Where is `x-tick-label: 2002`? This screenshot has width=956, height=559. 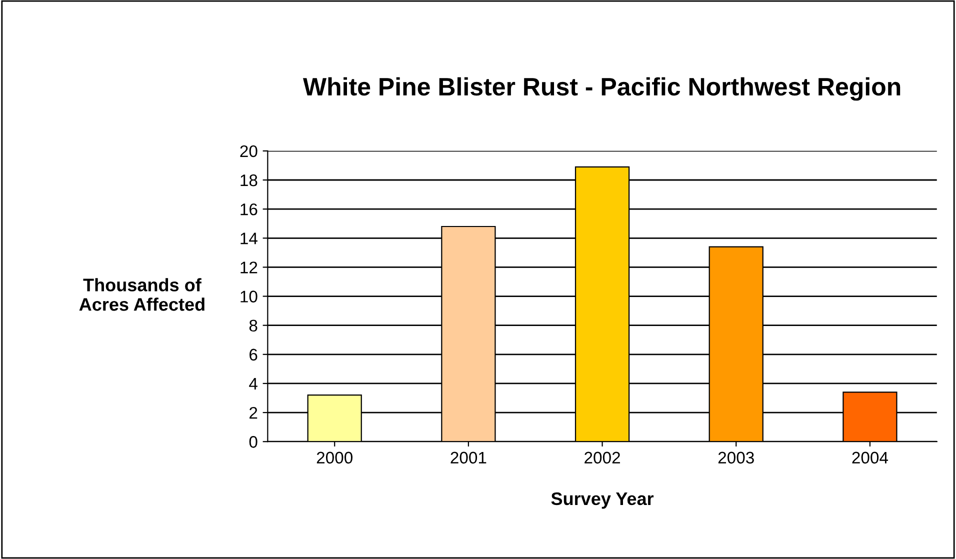
x-tick-label: 2002 is located at coordinates (602, 458).